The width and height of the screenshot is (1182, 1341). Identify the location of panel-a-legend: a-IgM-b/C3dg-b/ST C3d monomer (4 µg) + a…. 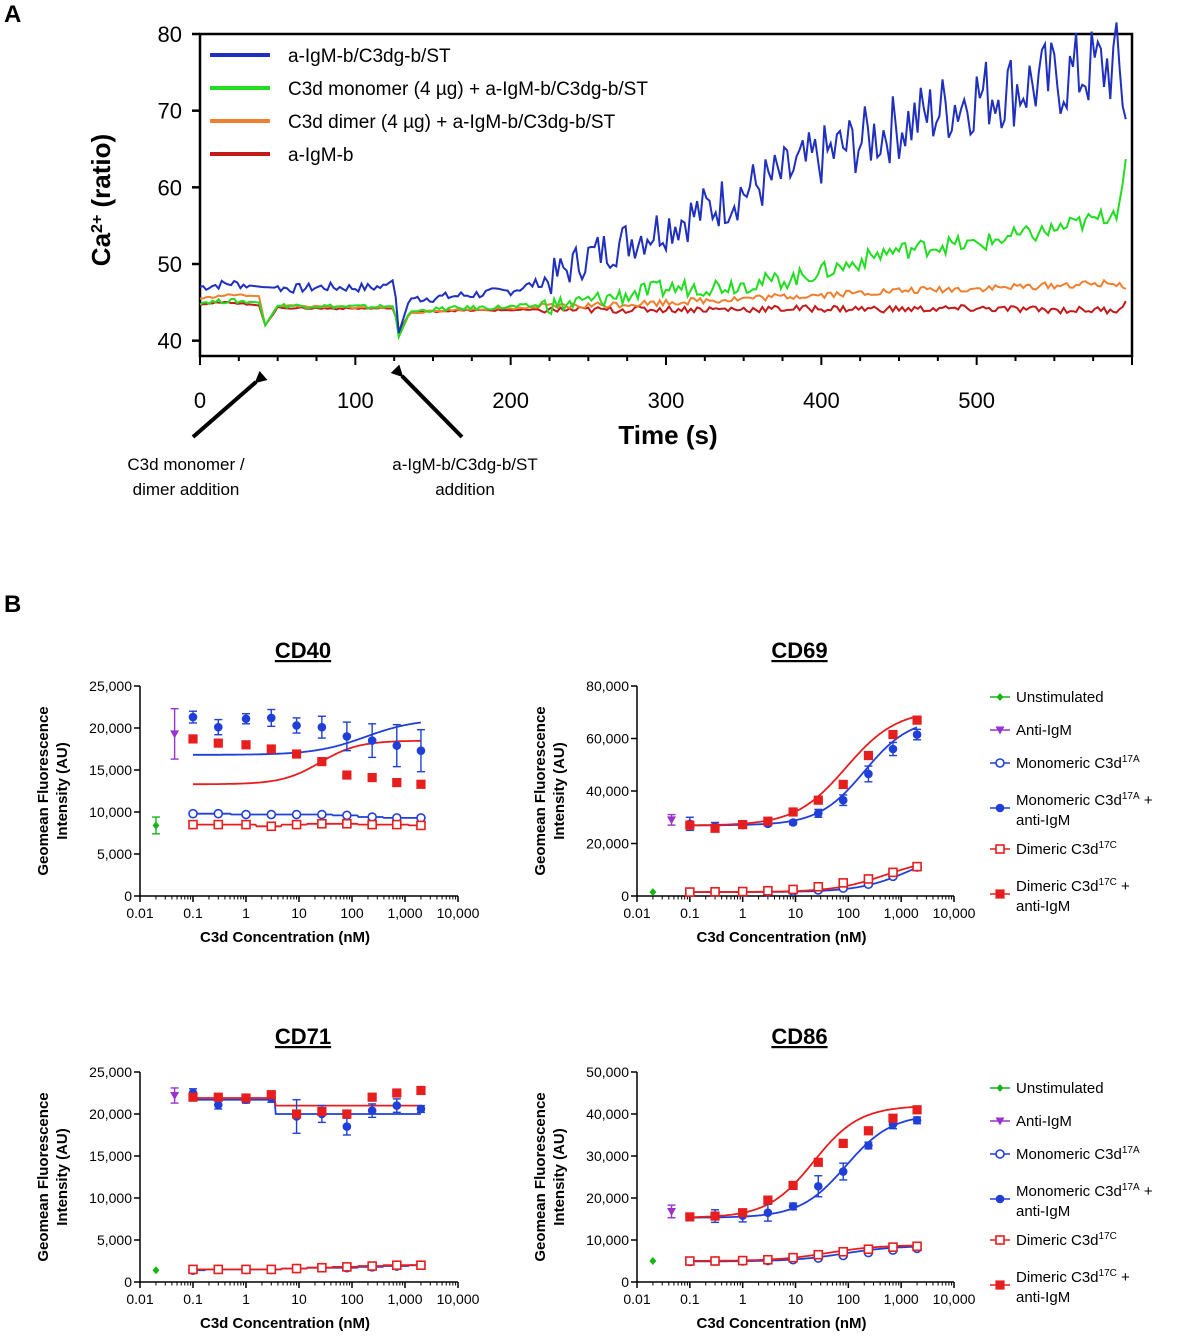
(429, 106).